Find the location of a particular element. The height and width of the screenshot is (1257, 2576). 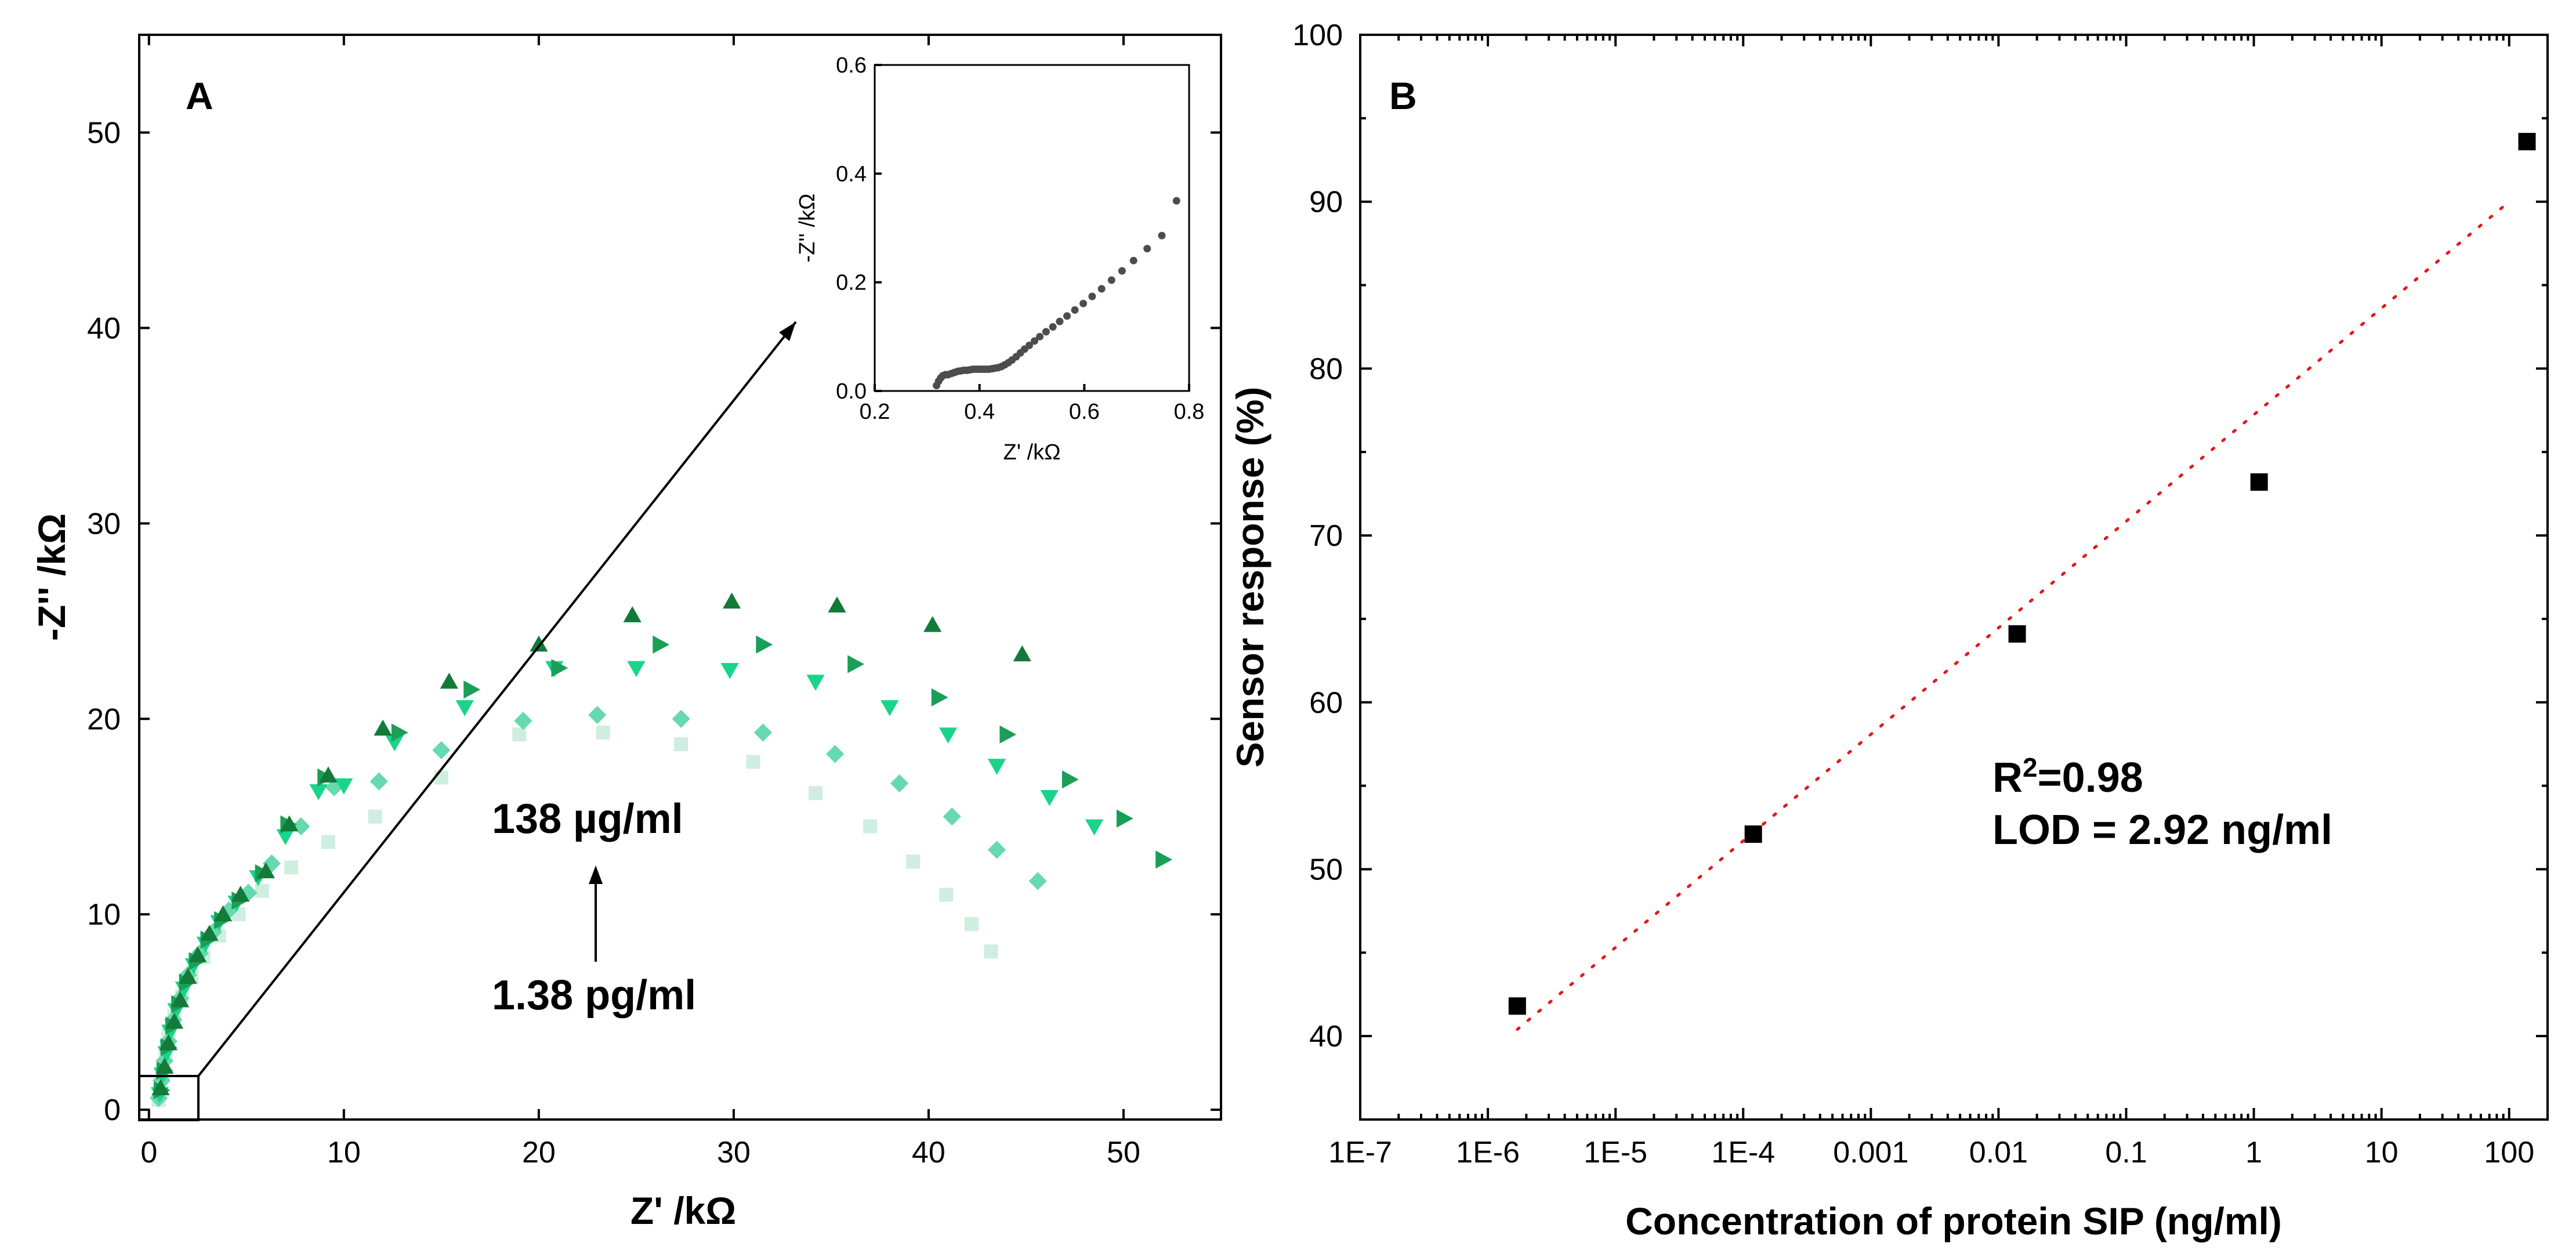

b-x-tick-label: 100 is located at coordinates (2509, 1152).